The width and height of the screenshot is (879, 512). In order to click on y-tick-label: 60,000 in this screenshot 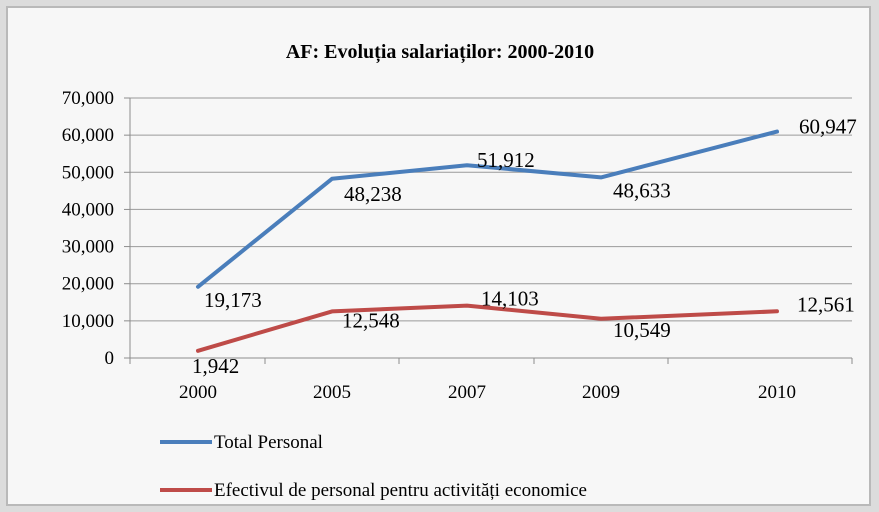, I will do `click(88, 135)`.